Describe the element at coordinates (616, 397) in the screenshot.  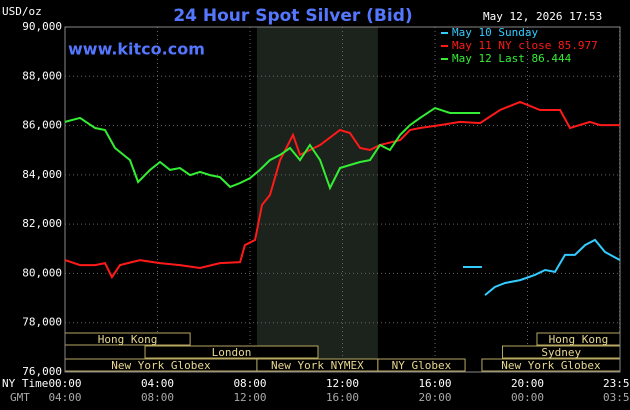
I see `x2-tick-label: 03:59` at that location.